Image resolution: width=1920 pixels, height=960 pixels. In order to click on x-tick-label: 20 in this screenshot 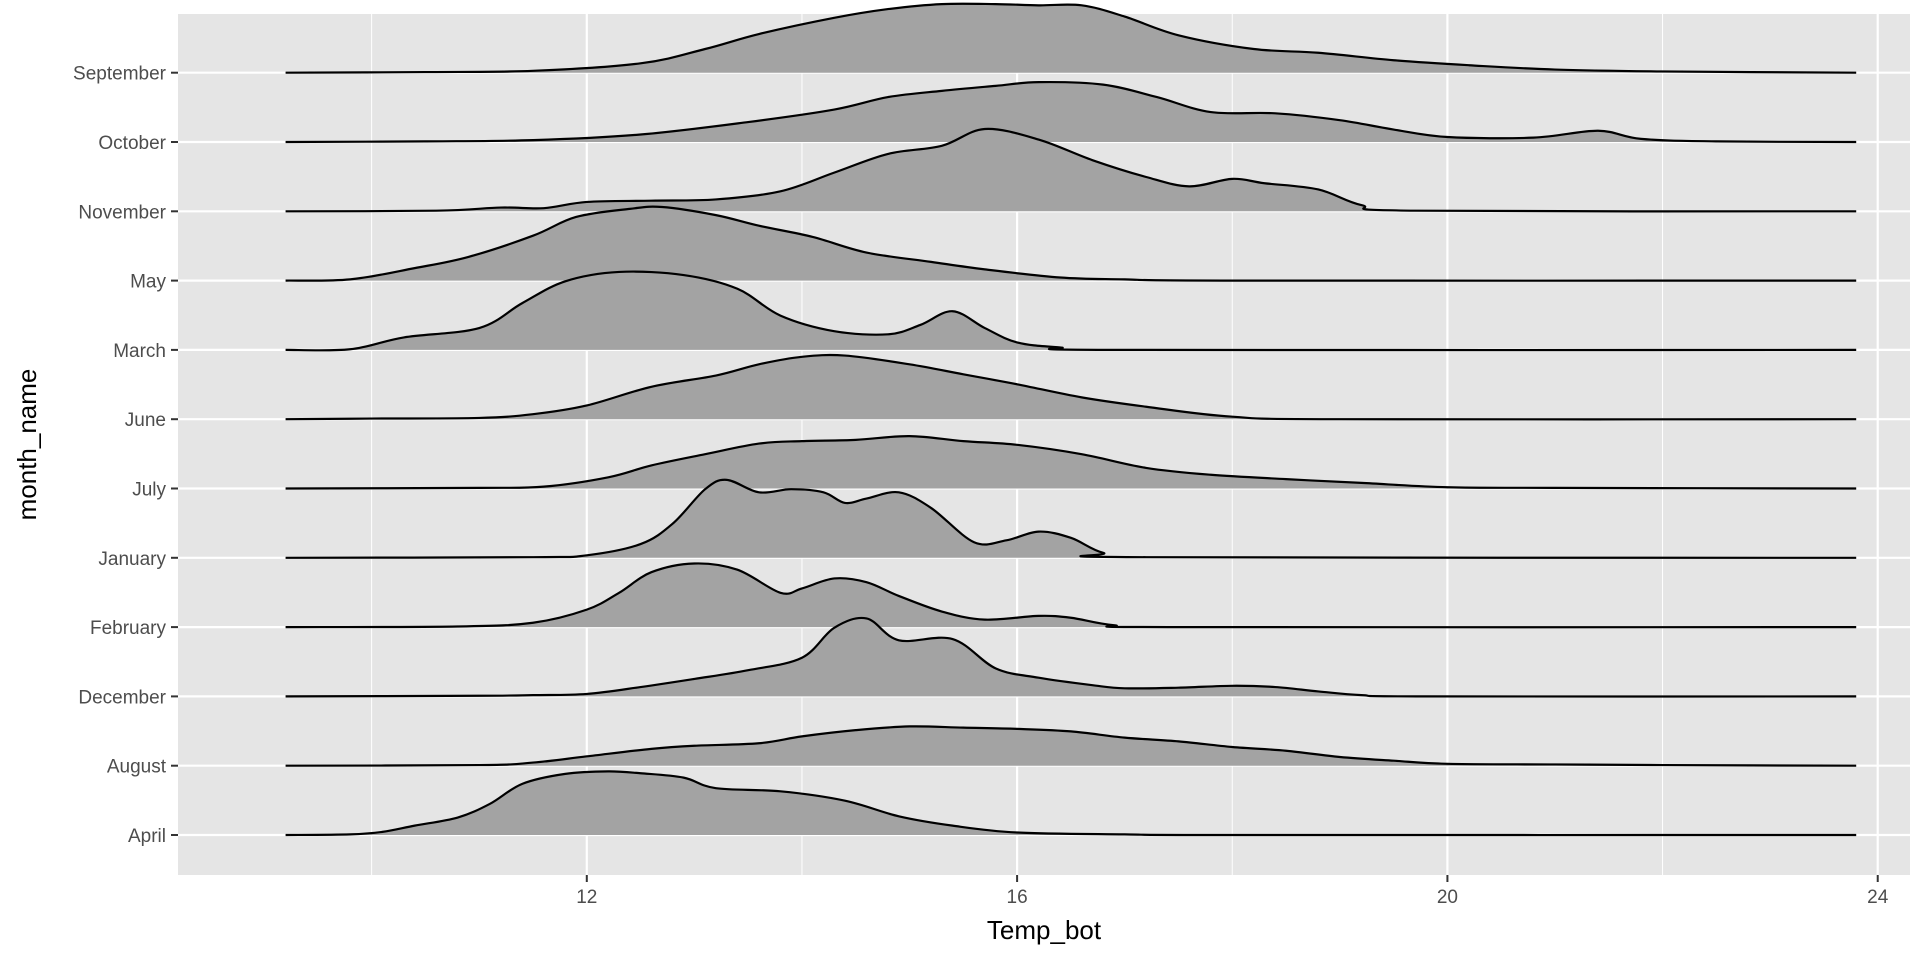, I will do `click(1447, 897)`.